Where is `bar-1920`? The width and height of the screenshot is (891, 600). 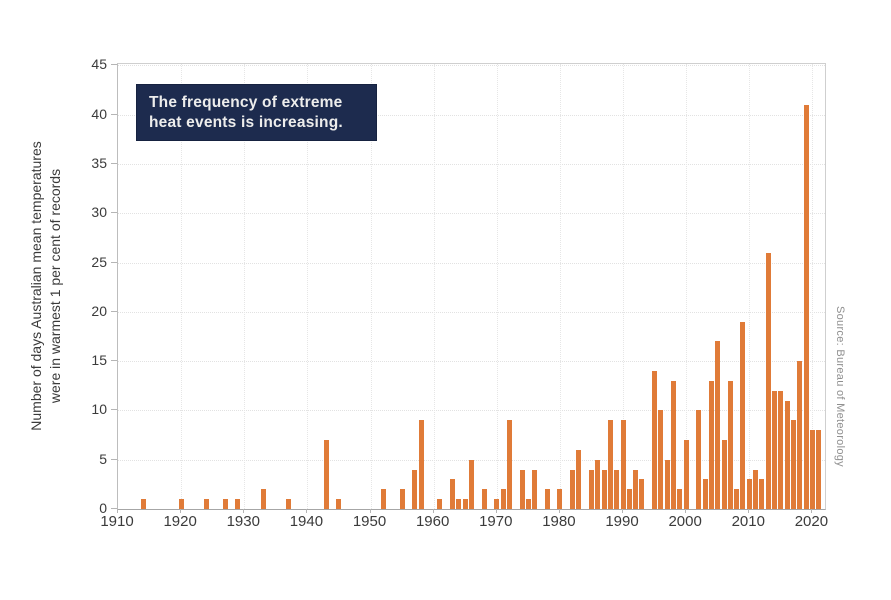
bar-1920 is located at coordinates (181, 504).